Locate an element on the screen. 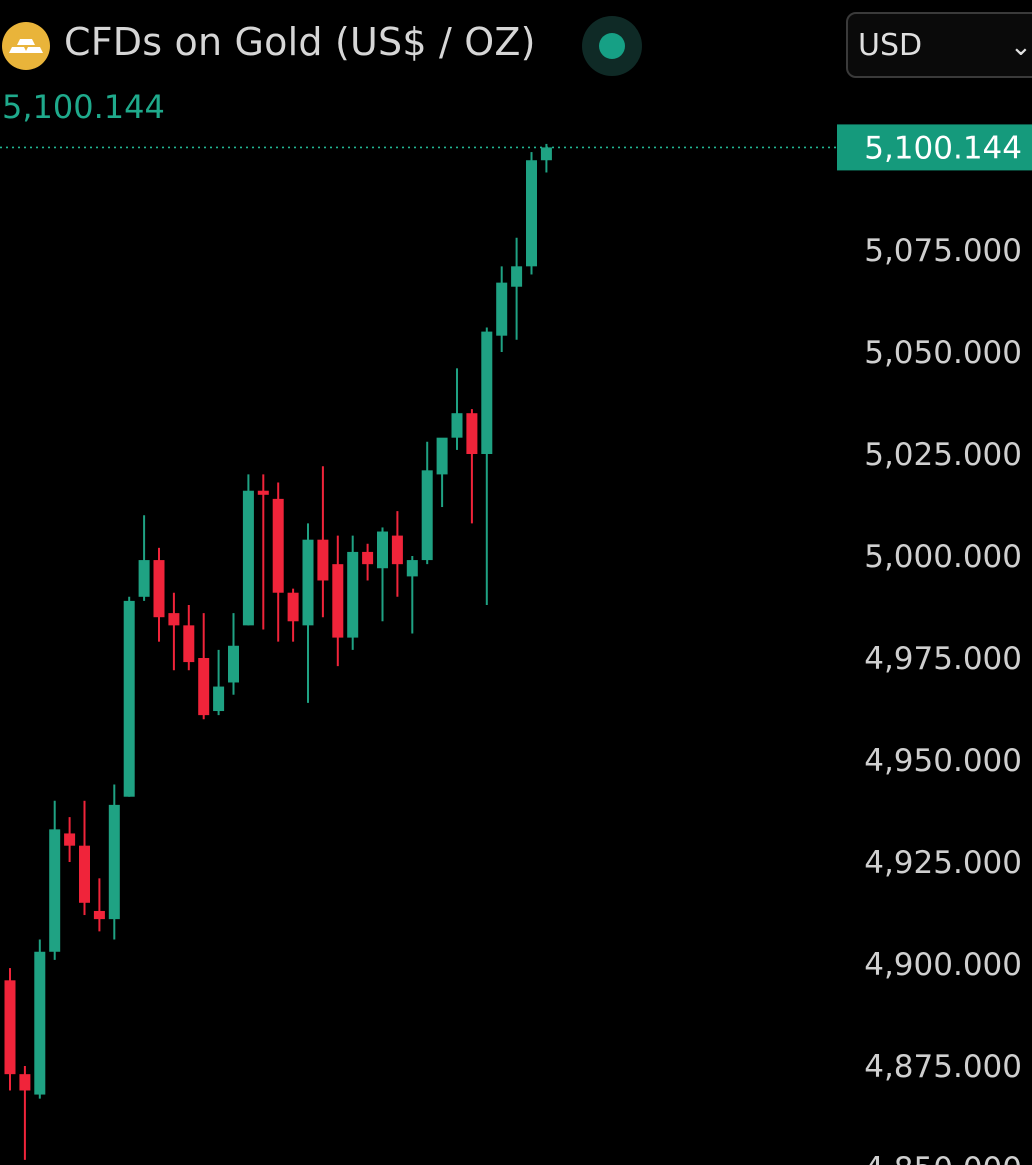  market-status-indicator is located at coordinates (612, 46).